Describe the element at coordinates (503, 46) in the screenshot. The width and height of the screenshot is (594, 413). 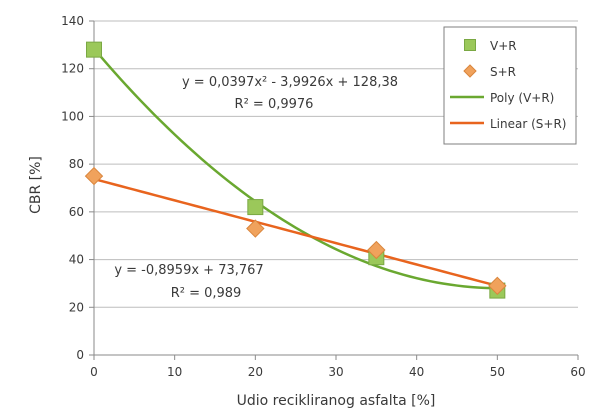
I see `legend-label-vr: V+R` at that location.